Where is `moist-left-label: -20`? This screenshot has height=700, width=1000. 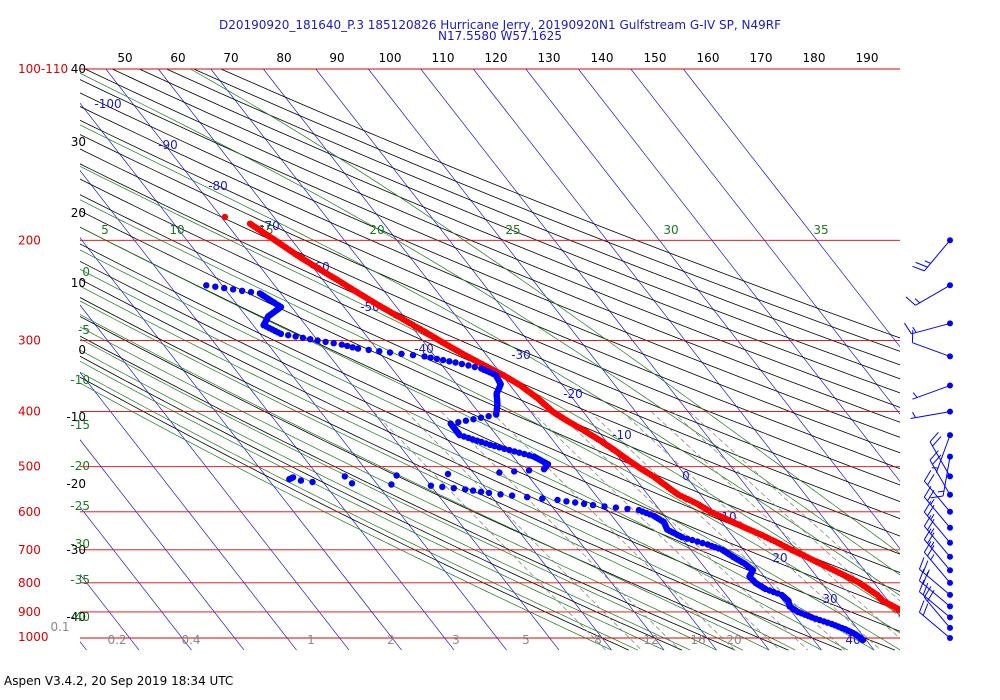
moist-left-label: -20 is located at coordinates (80, 466).